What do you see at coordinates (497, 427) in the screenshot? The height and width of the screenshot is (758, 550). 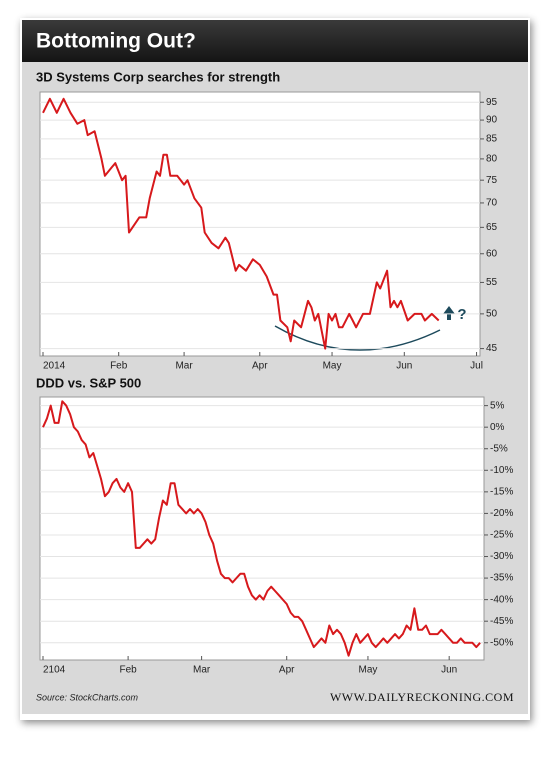 I see `y-tick-label: 0%` at bounding box center [497, 427].